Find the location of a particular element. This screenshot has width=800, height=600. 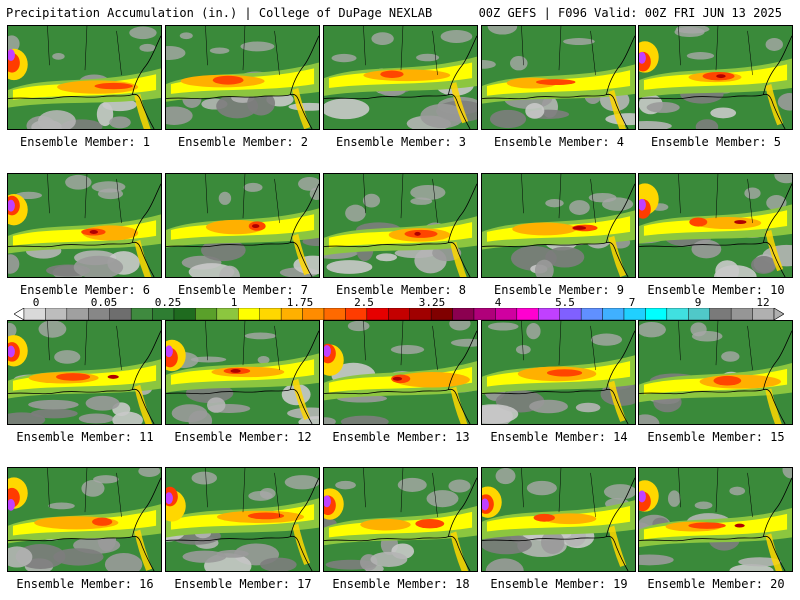

colorbar-max-arrow is located at coordinates (778, 314).